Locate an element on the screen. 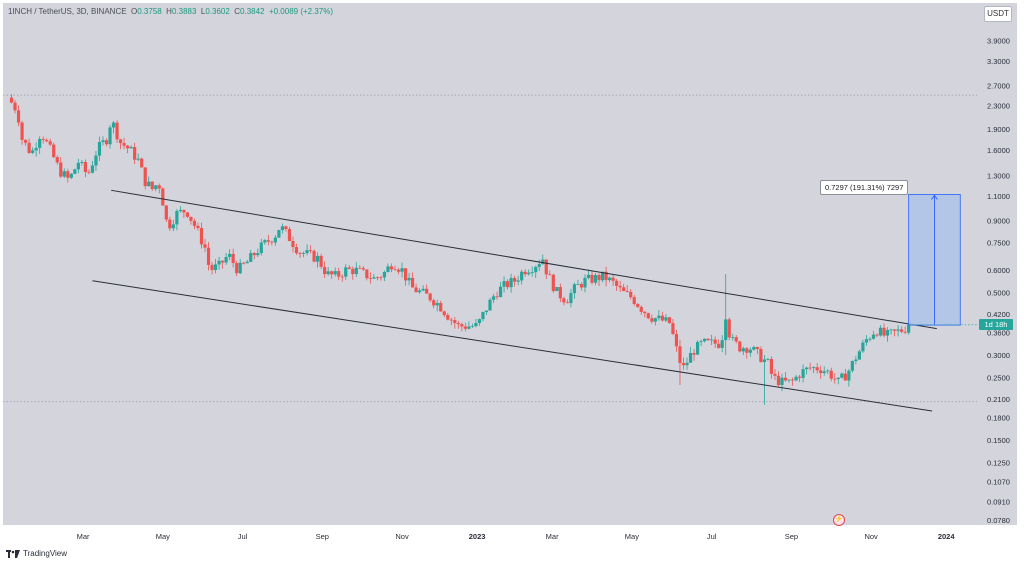  symbol-name: 1INCH / TetherUS, 3D, BINANCE is located at coordinates (67, 11).